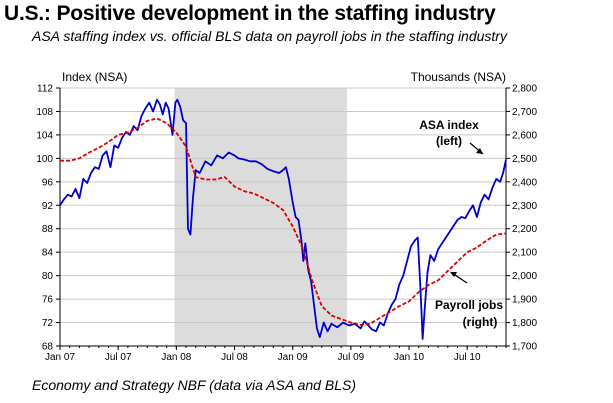 The height and width of the screenshot is (403, 613). What do you see at coordinates (524, 300) in the screenshot?
I see `y-right-tick-label: 1,900` at bounding box center [524, 300].